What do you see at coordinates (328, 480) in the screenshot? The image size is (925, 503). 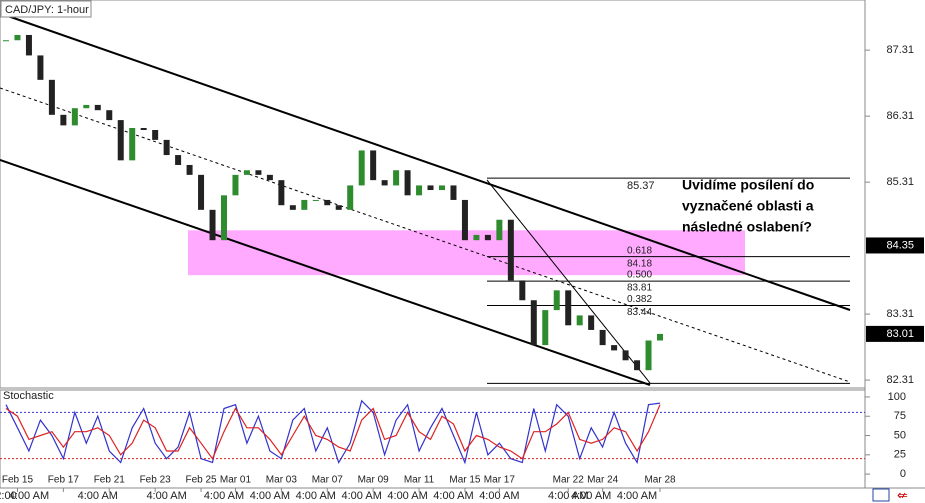 I see `x-tick-label: Mar 07` at bounding box center [328, 480].